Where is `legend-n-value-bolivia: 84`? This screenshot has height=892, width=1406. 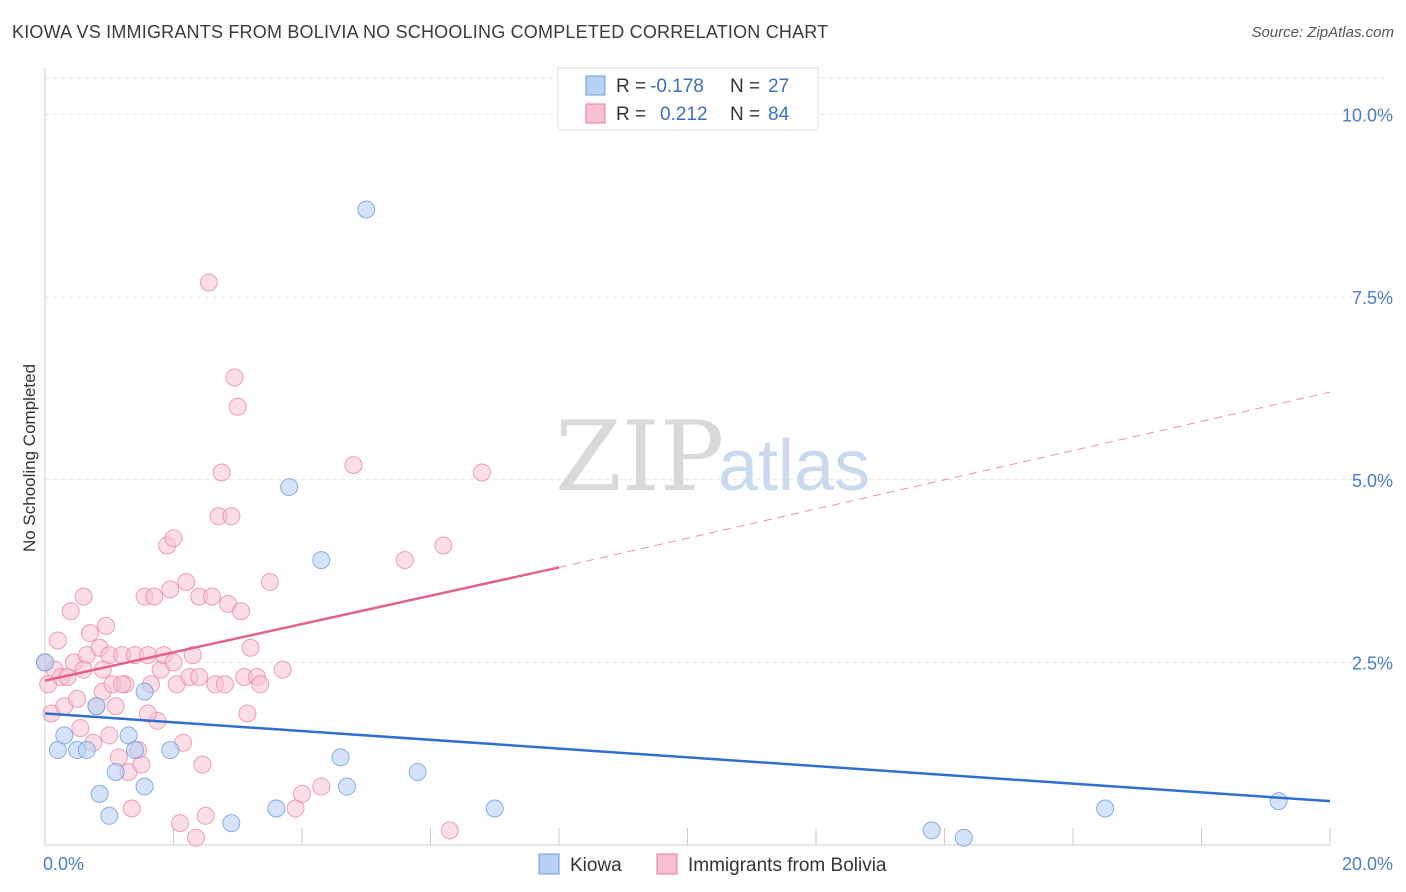 legend-n-value-bolivia: 84 is located at coordinates (779, 114).